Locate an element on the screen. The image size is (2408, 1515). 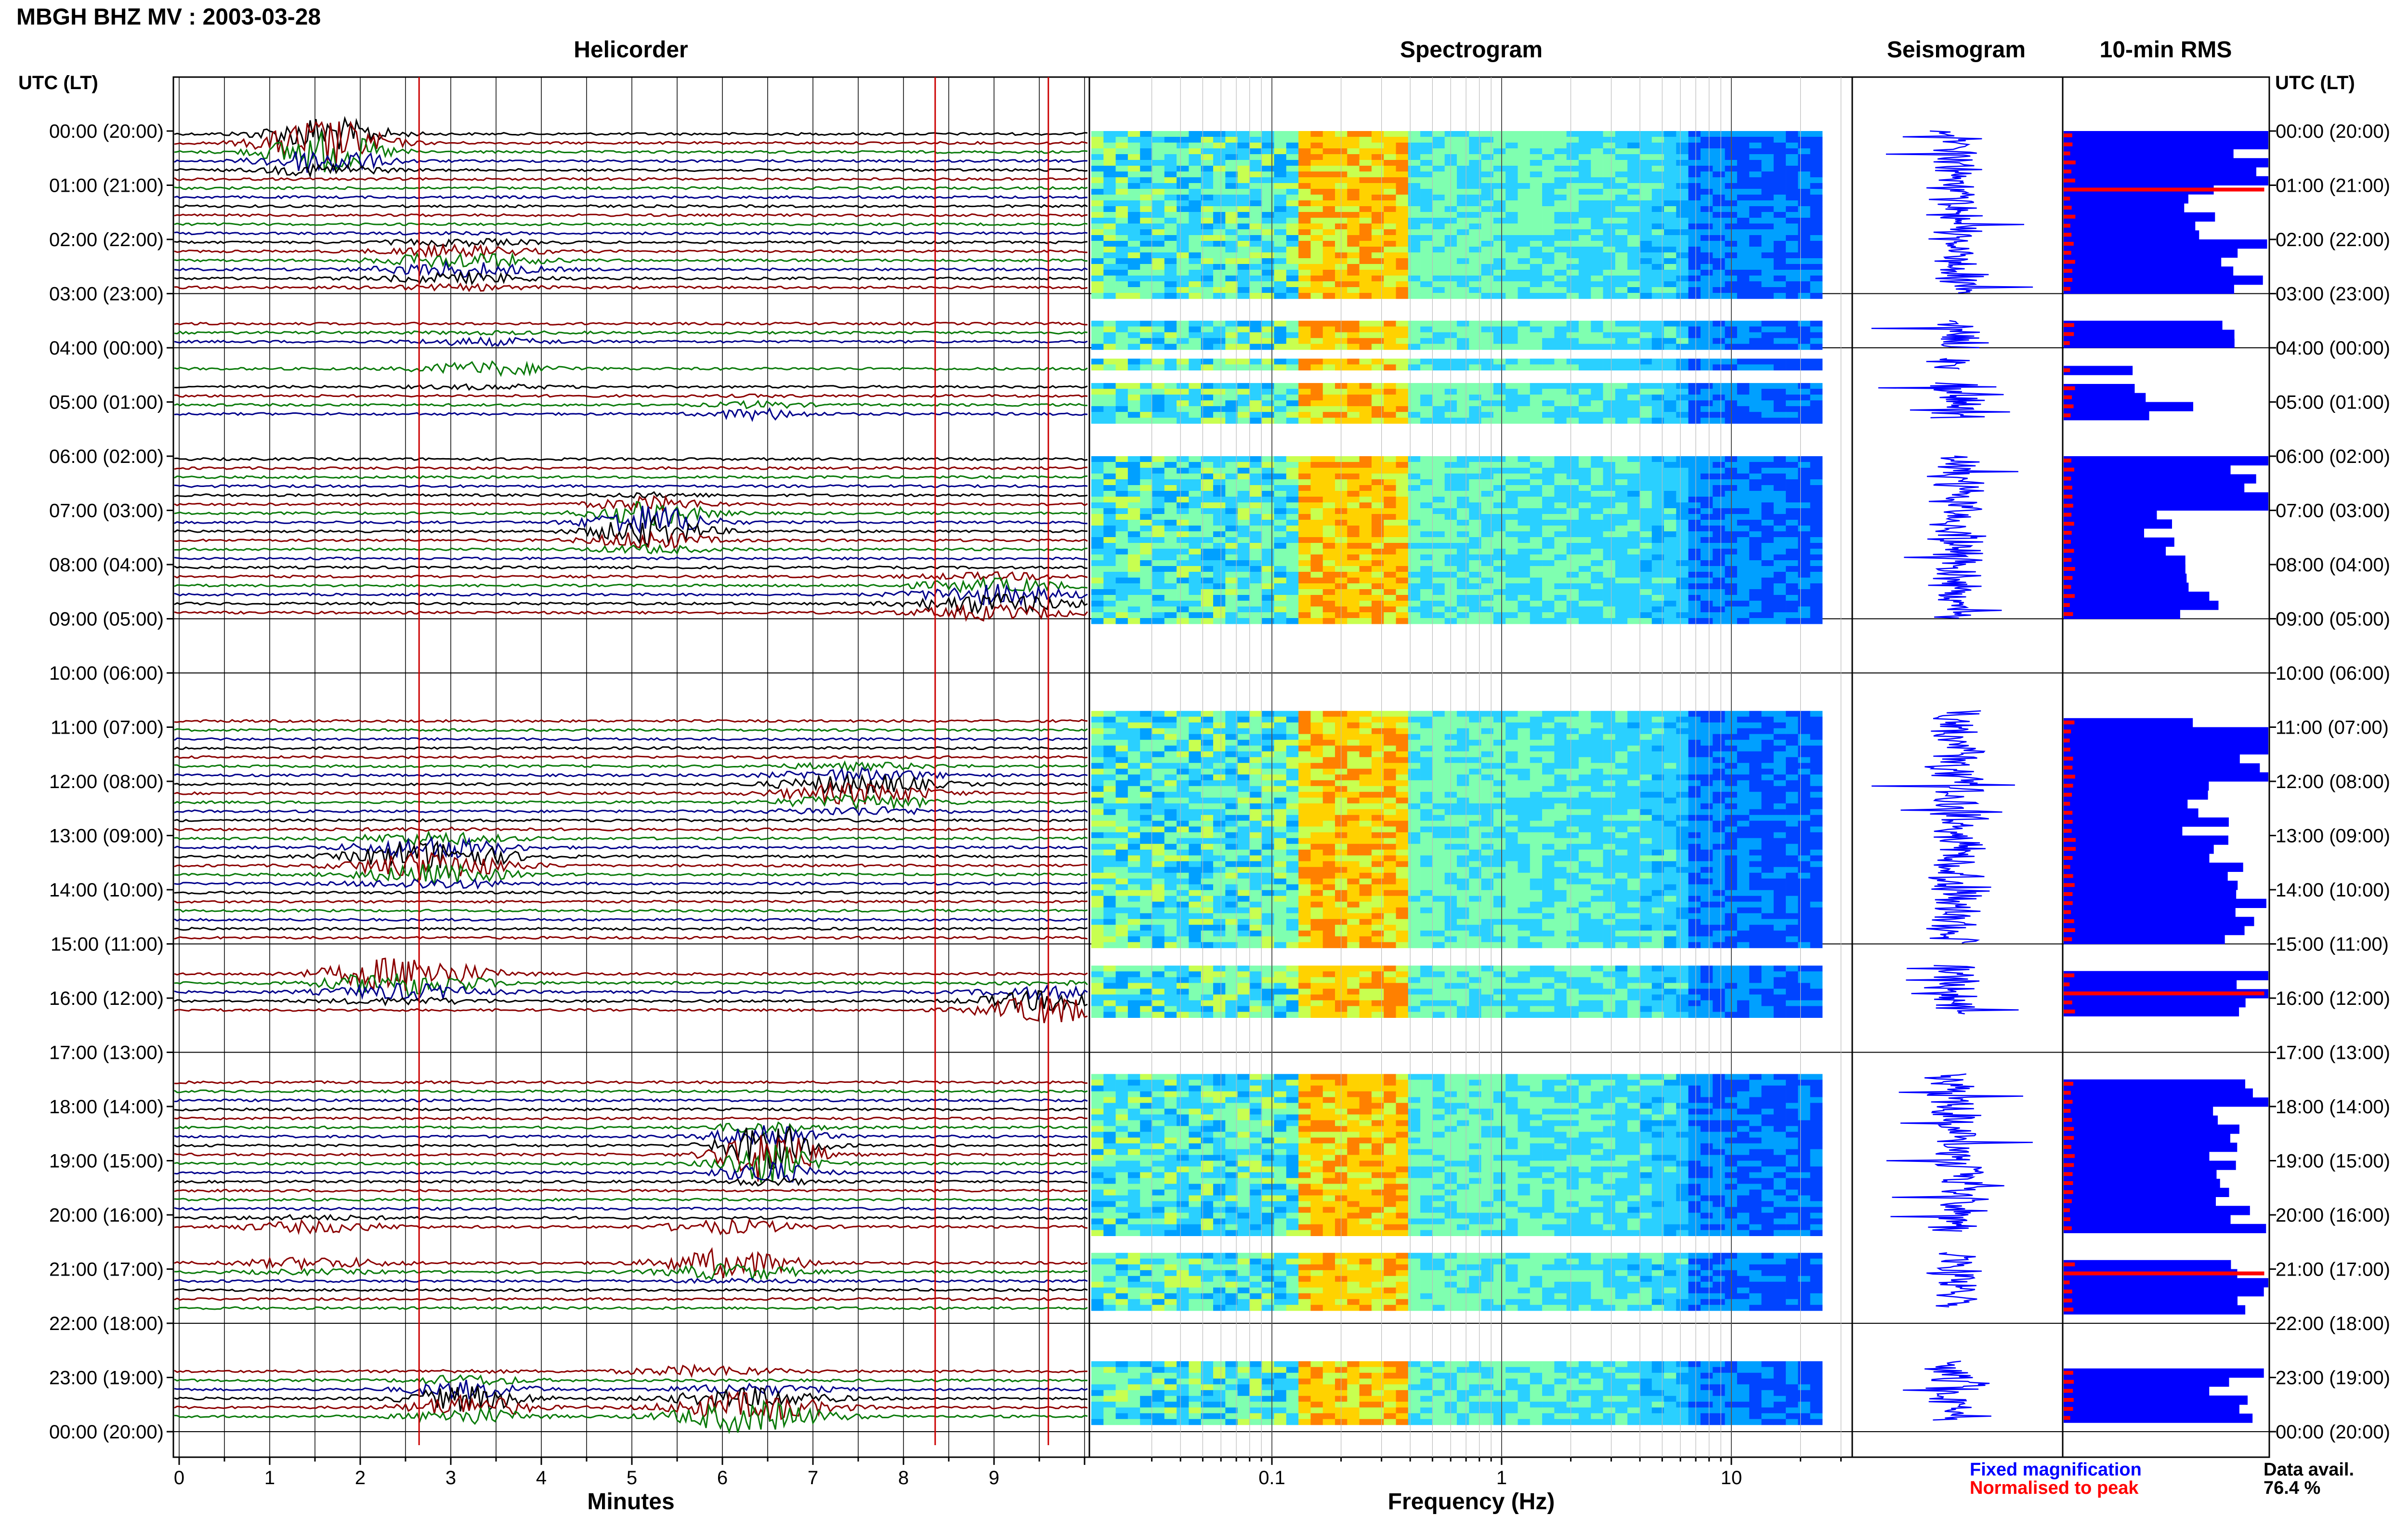
y-tick-left: 06:00 (02:00) is located at coordinates (106, 456).